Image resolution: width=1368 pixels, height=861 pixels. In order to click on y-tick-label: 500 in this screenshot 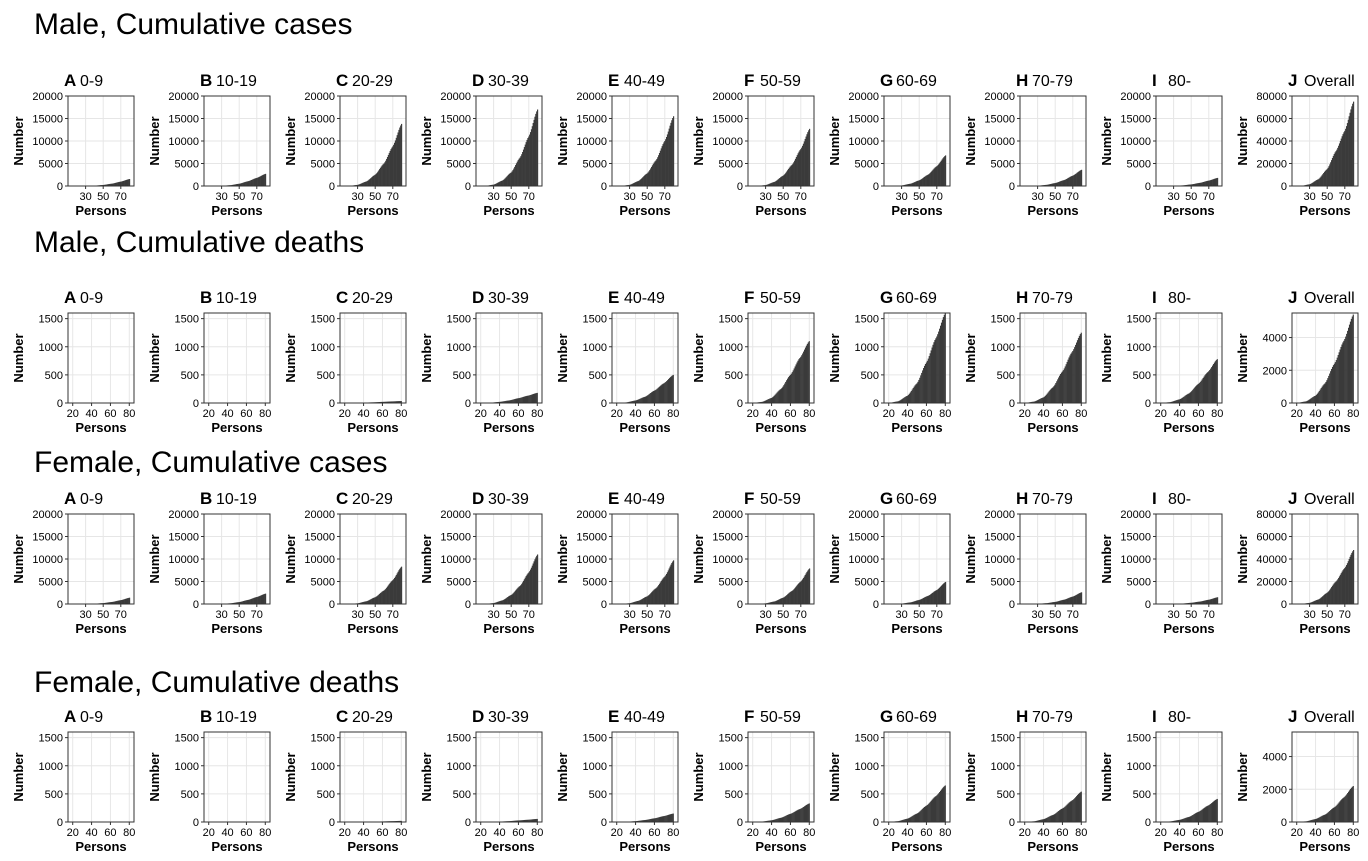, I will do `click(54, 795)`.